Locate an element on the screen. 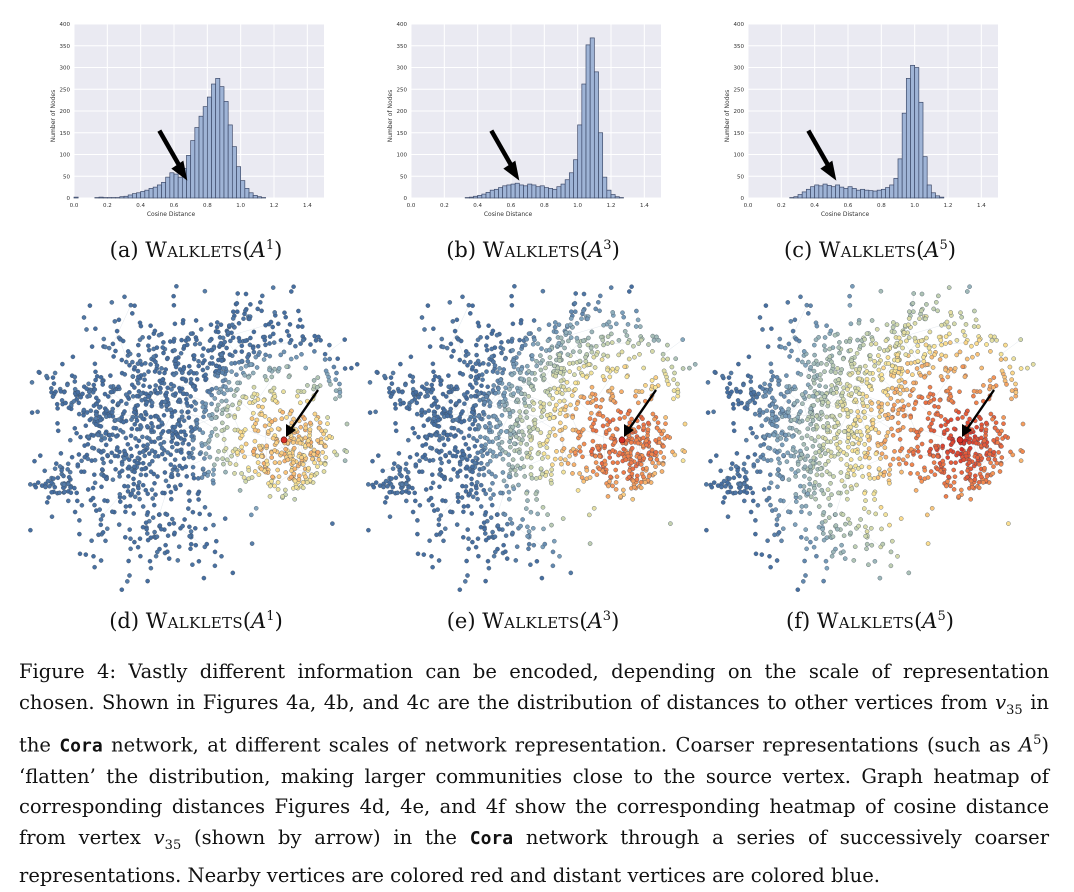 The image size is (1074, 892). y-tick-label: 300 is located at coordinates (402, 69).